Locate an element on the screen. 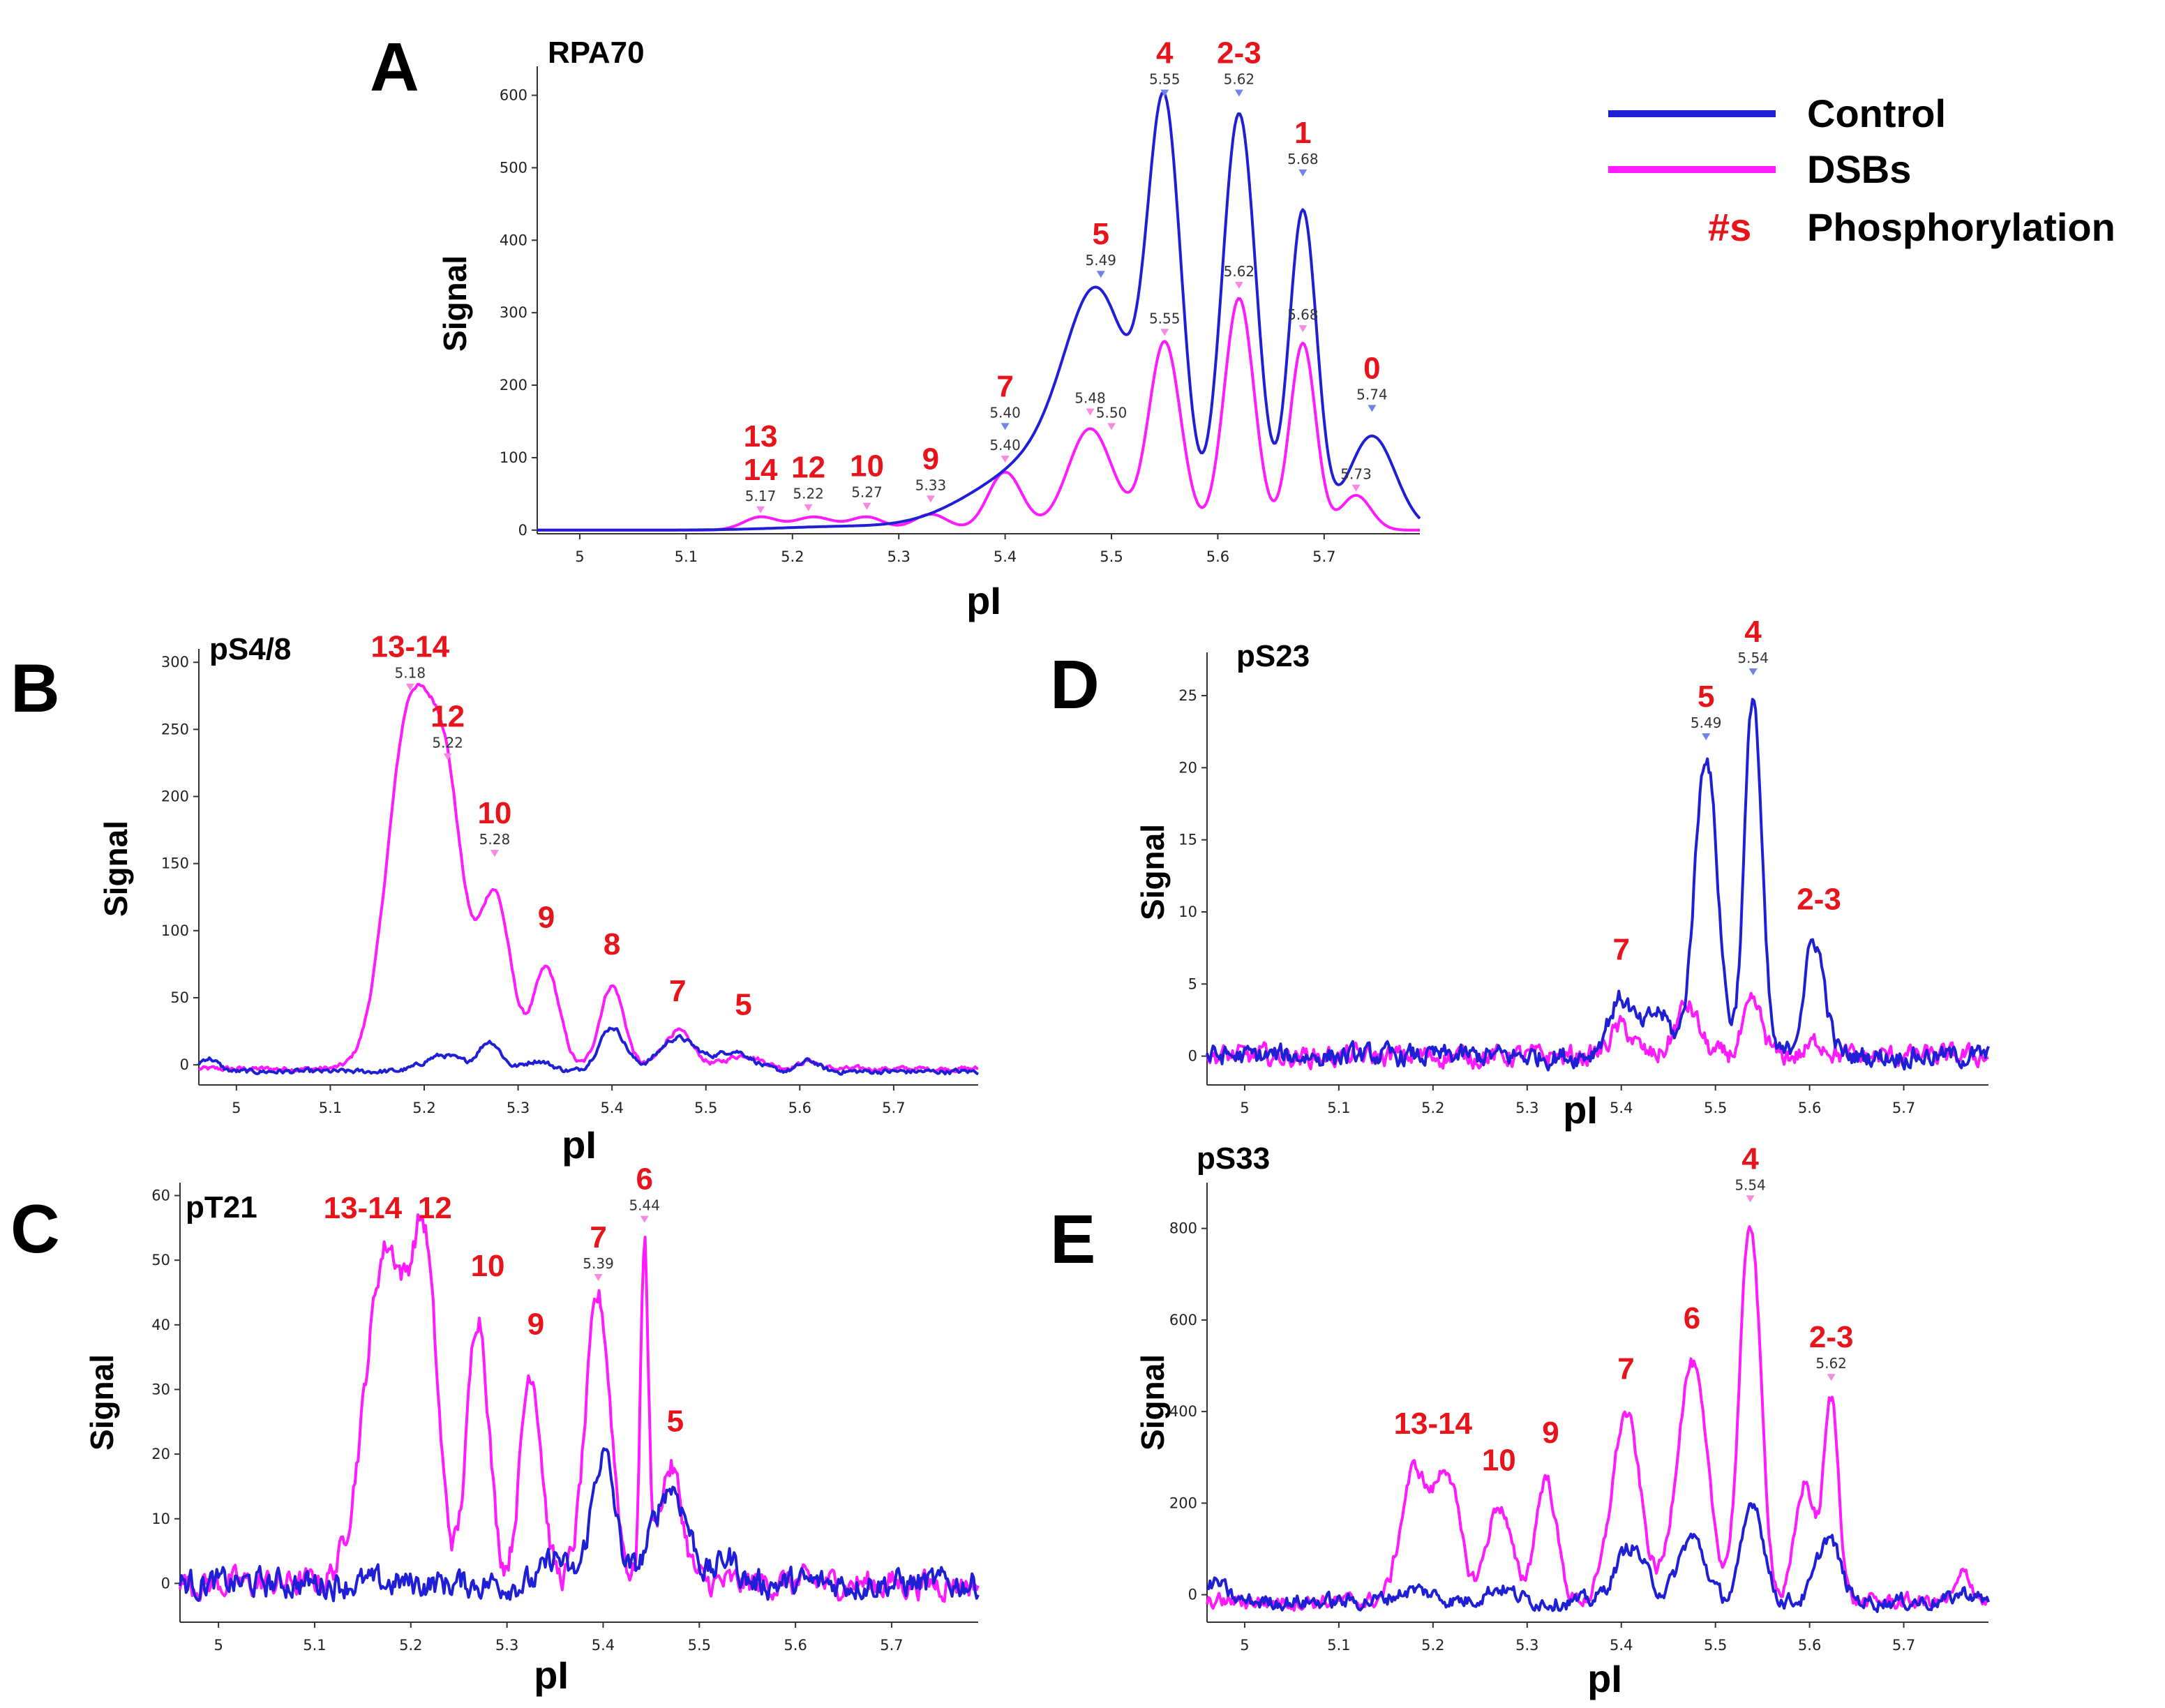 This screenshot has width=2165, height=1708. legend-phospho-label: Phosphorylation is located at coordinates (1961, 227).